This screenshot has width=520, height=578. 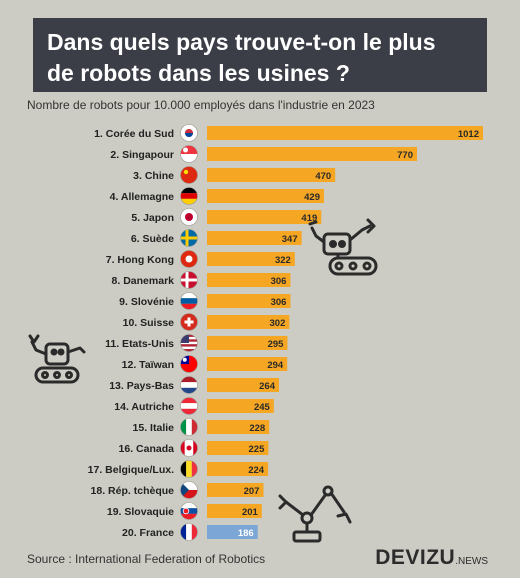 I want to click on bar-row: 5. Japon 419, so click(x=226, y=217).